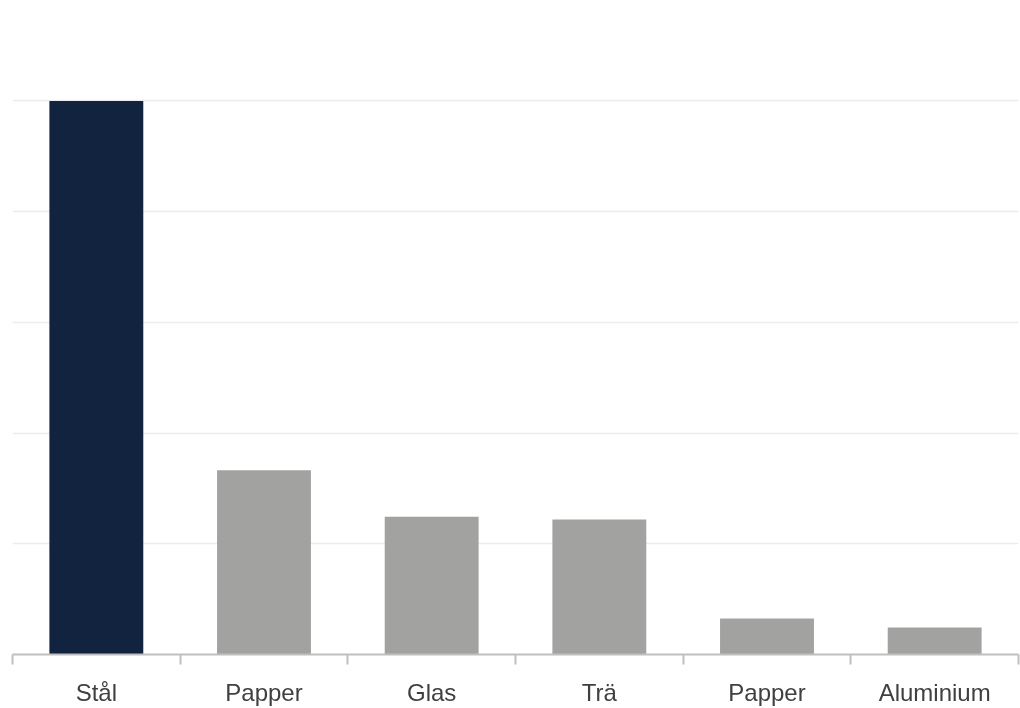 The height and width of the screenshot is (708, 1020). I want to click on x-tick-label: Stål, so click(96, 692).